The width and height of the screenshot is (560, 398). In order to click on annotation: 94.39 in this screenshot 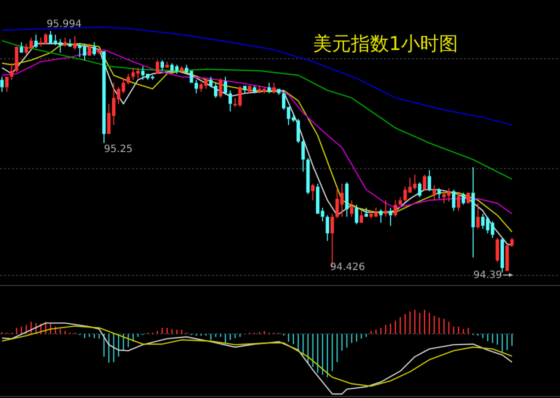, I will do `click(487, 275)`.